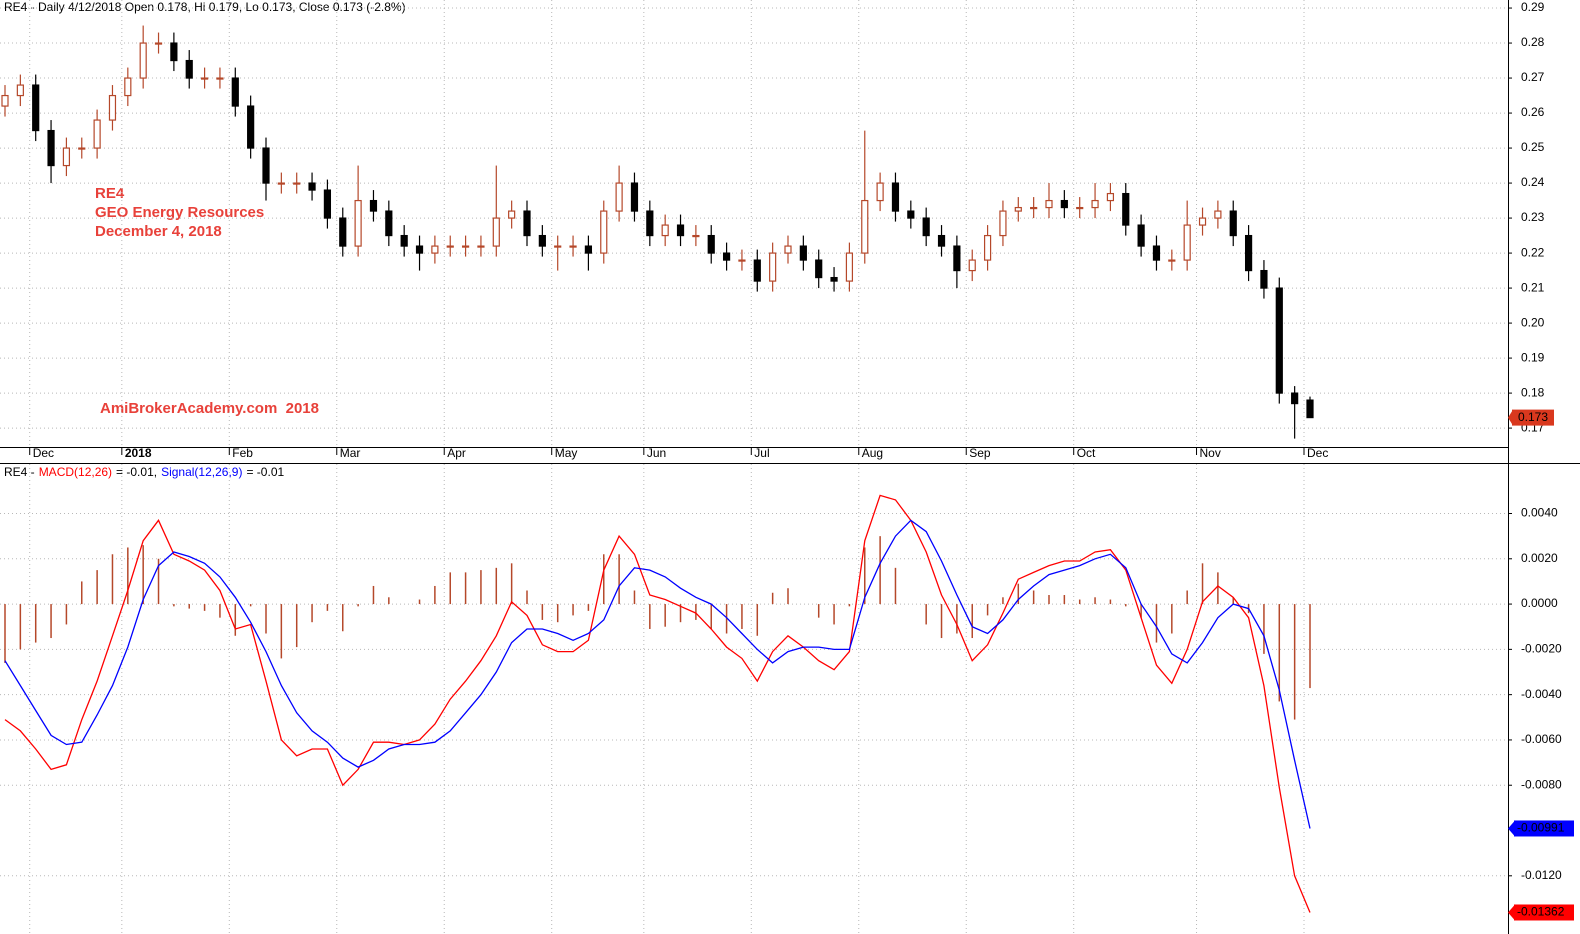 Image resolution: width=1580 pixels, height=934 pixels. What do you see at coordinates (1533, 7) in the screenshot?
I see `y-tick-label: 0.29` at bounding box center [1533, 7].